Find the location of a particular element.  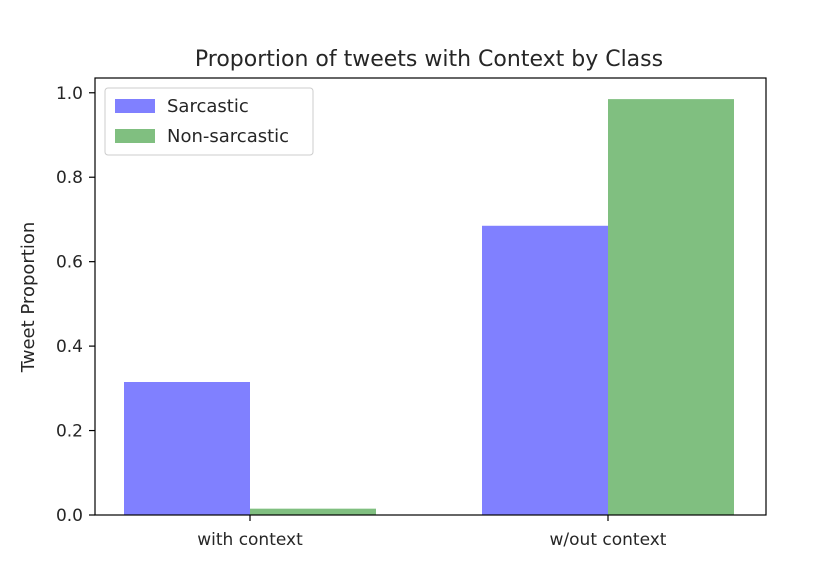

x-tick-label: with context is located at coordinates (250, 540).